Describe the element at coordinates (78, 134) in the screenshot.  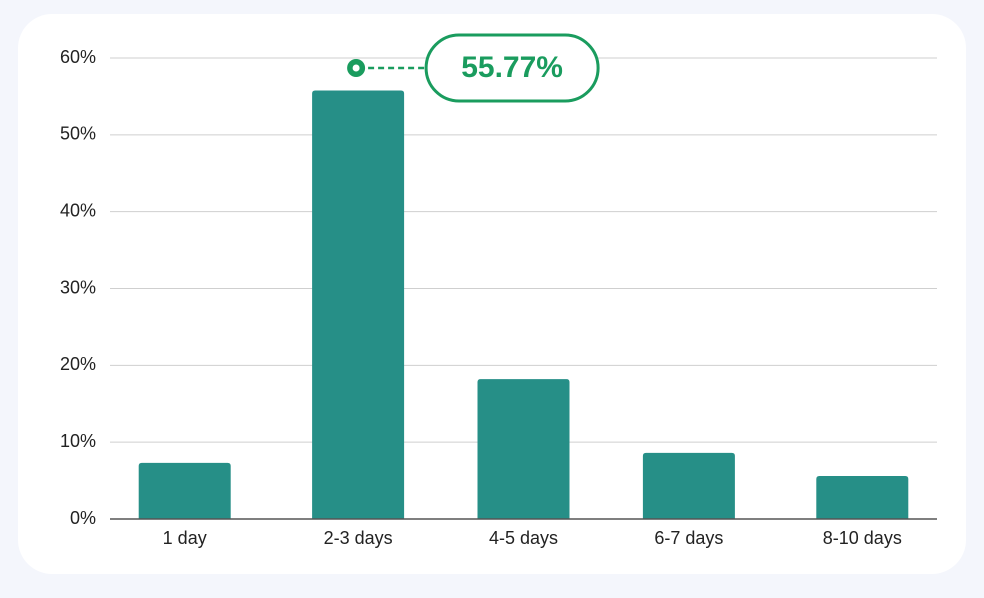
I see `y-tick-label: 50%` at that location.